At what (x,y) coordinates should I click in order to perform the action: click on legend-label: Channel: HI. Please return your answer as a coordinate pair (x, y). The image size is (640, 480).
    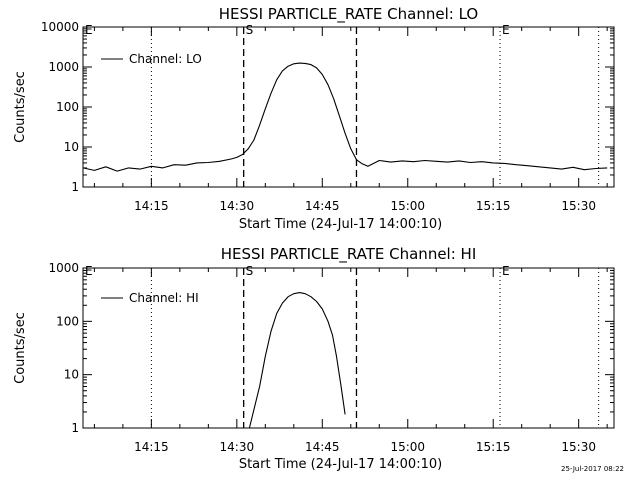
    Looking at the image, I should click on (164, 298).